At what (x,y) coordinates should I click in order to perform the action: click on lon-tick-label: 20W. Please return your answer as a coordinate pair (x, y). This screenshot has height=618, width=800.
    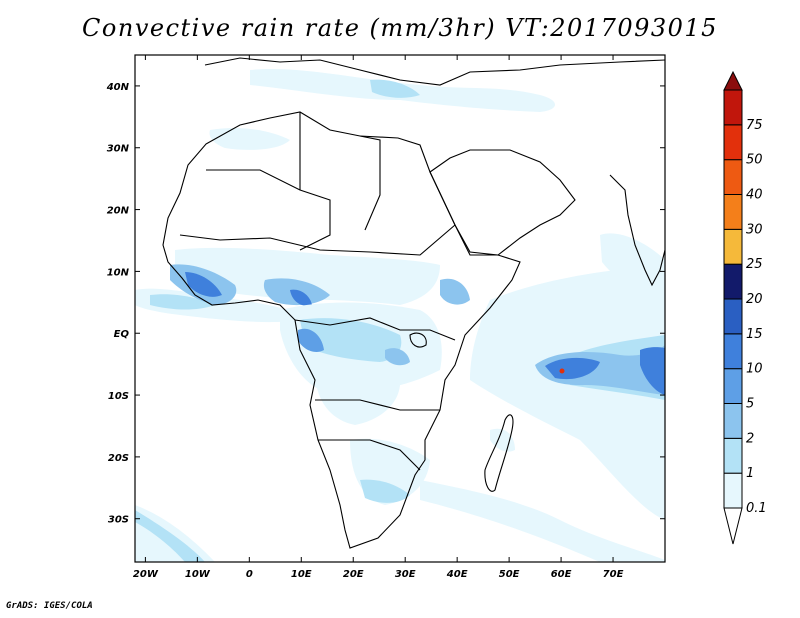
    Looking at the image, I should click on (146, 574).